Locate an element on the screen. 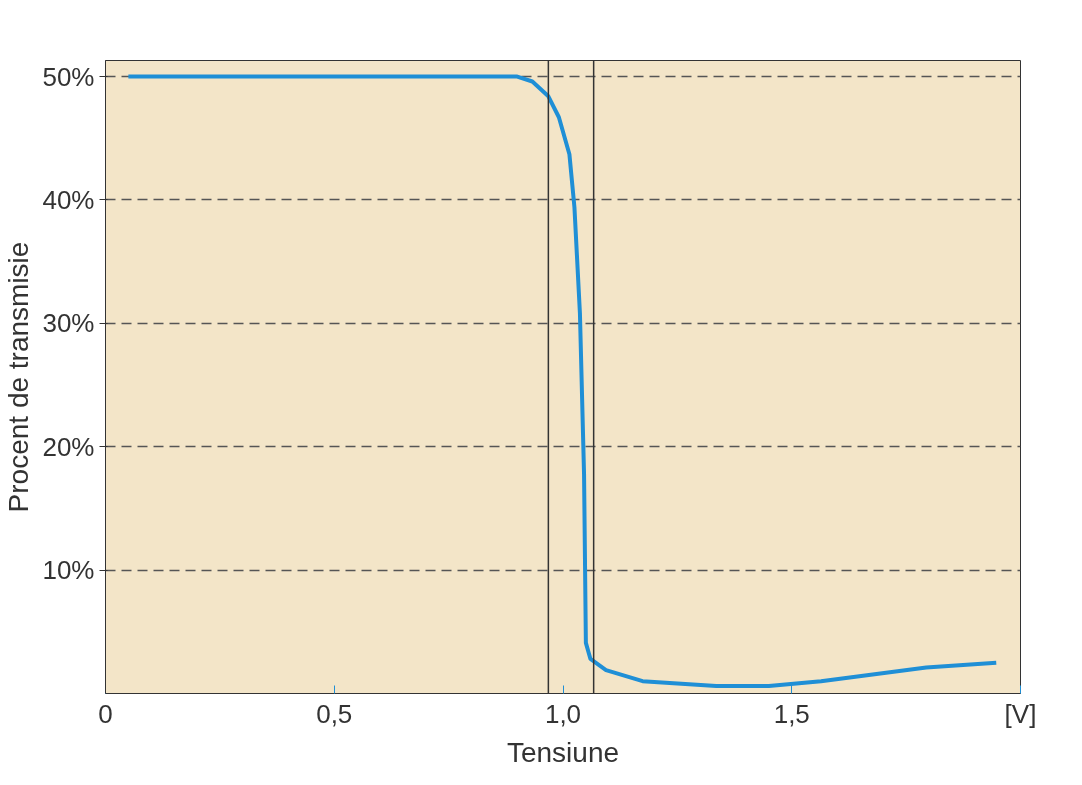 The image size is (1082, 785). x-tick-label: 0 is located at coordinates (105, 713).